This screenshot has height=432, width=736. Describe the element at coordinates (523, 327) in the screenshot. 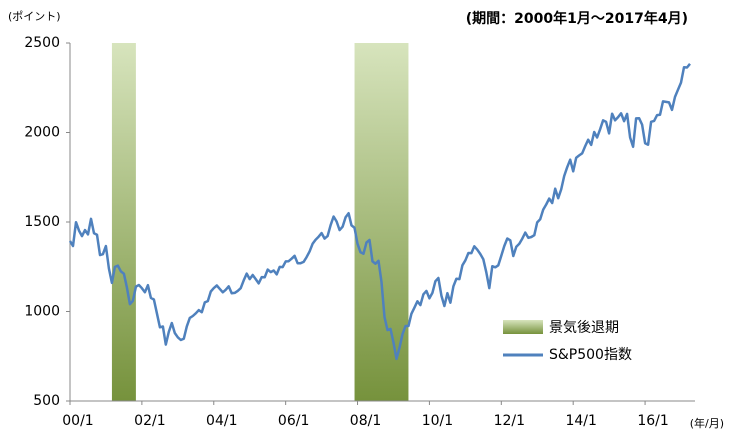

I see `legend-swatch` at that location.